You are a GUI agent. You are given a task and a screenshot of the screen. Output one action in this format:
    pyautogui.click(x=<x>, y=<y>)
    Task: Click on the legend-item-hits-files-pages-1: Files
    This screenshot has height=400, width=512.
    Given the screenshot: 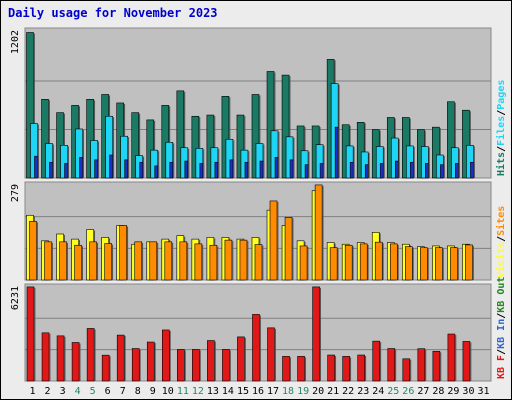 What is the action you would take?
    pyautogui.click(x=501, y=131)
    